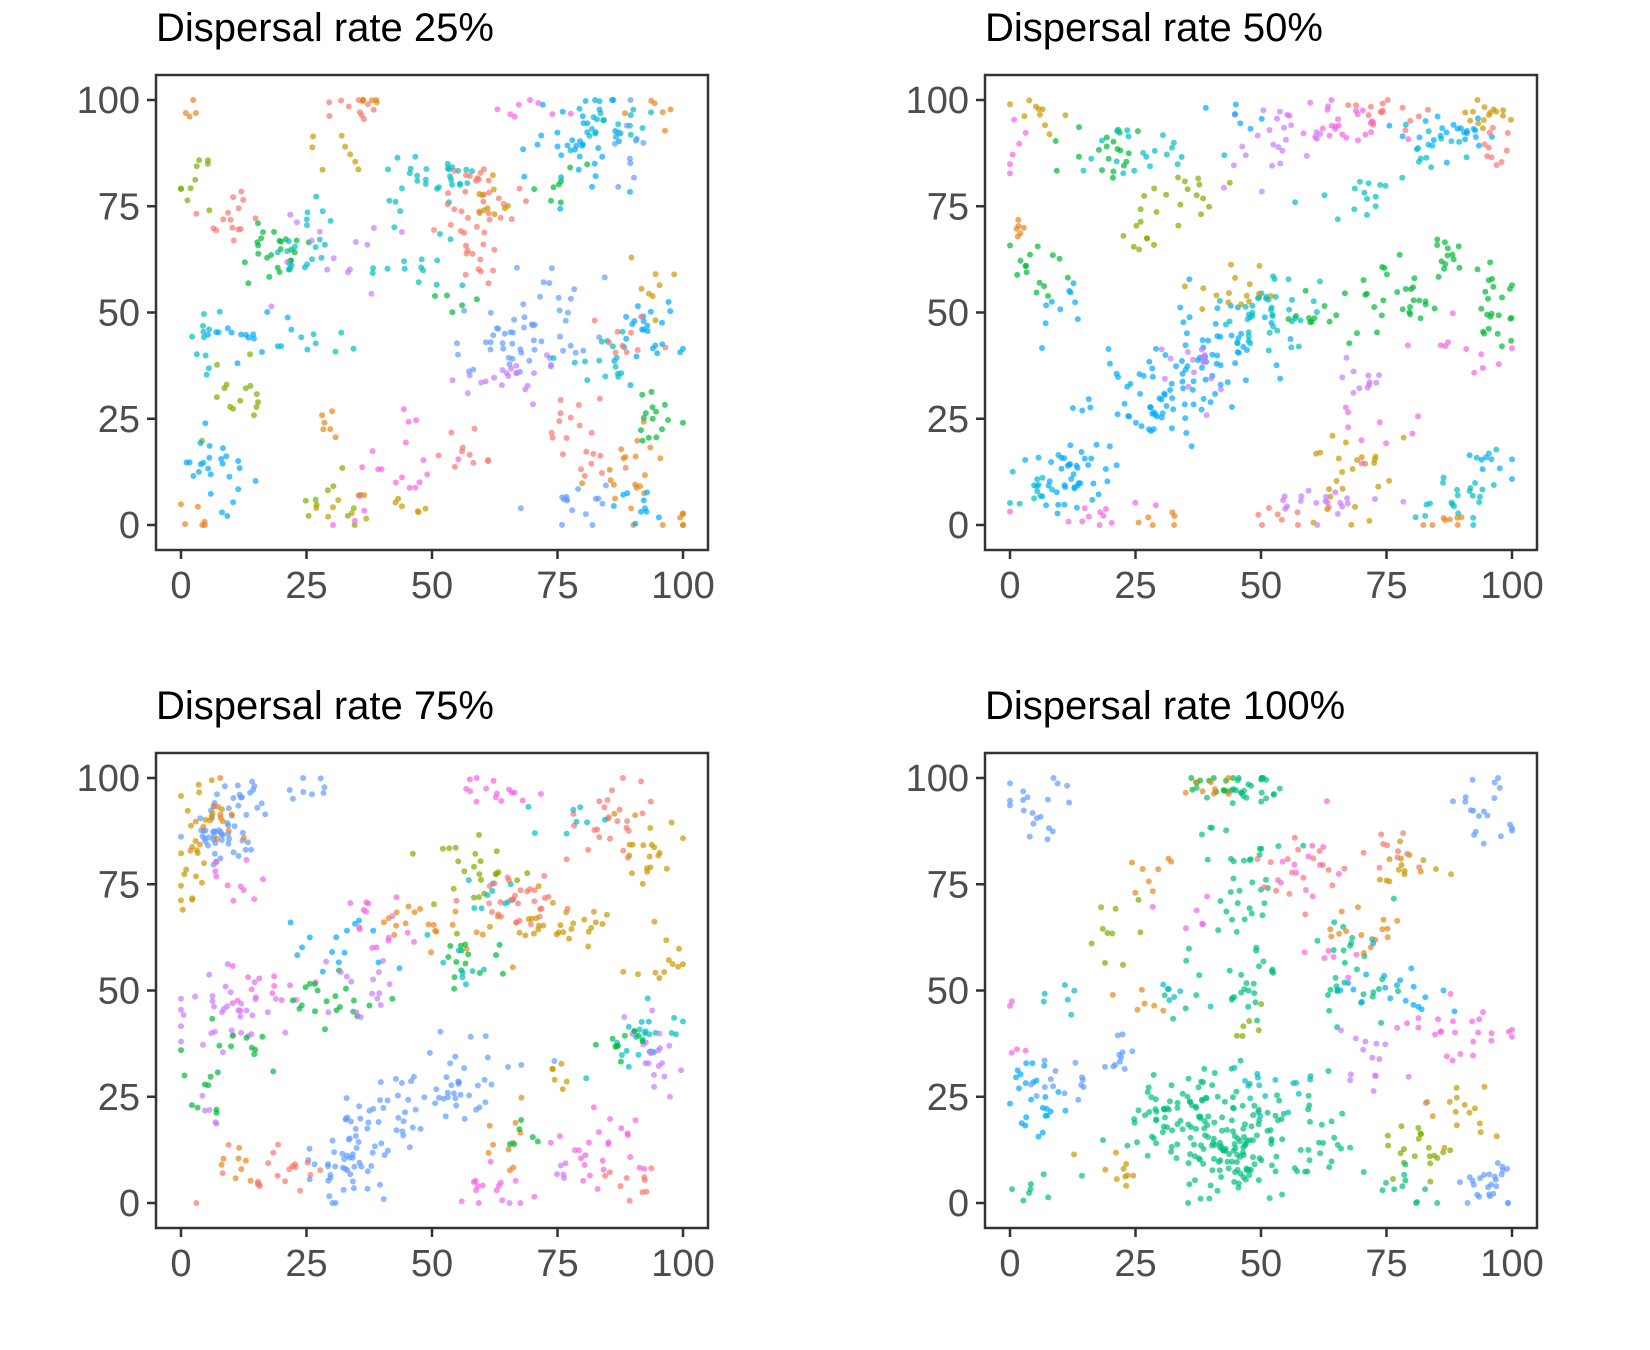  What do you see at coordinates (180, 1264) in the screenshot?
I see `x-tick-label: 0` at bounding box center [180, 1264].